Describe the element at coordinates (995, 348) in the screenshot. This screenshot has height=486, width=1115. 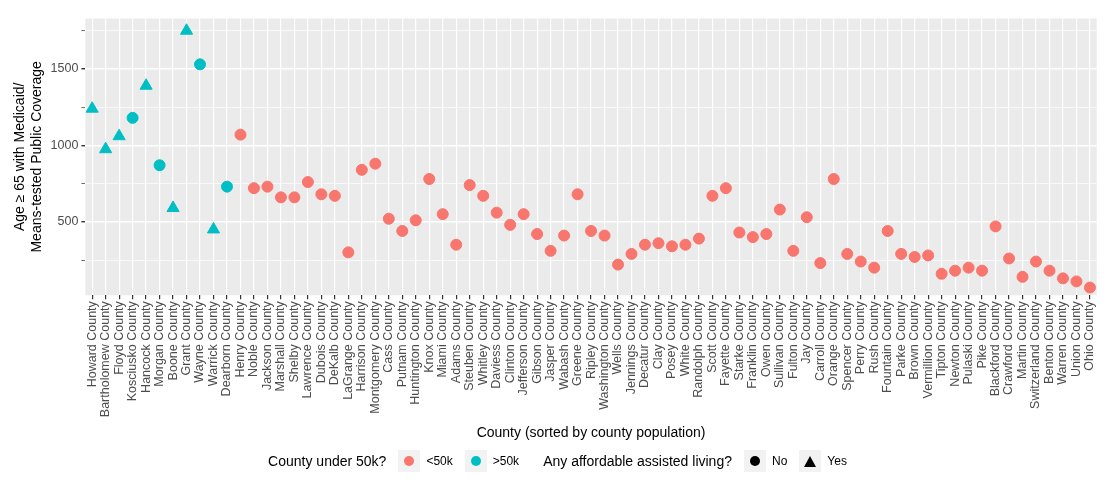
I see `x-tick-label: Blackford County` at that location.